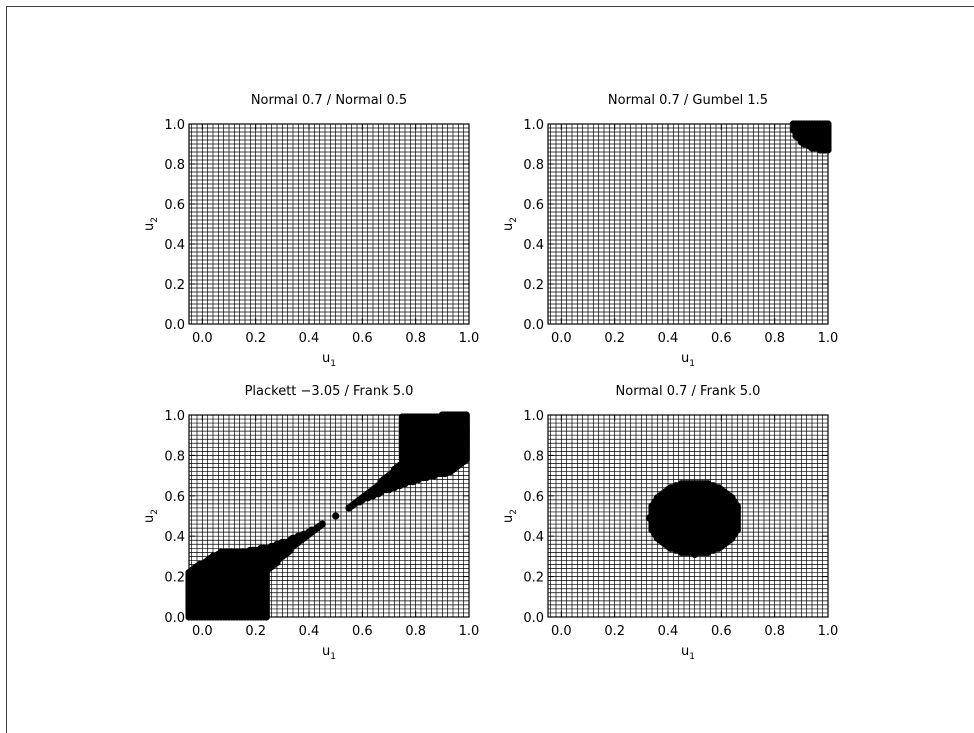  Describe the element at coordinates (329, 391) in the screenshot. I see `panel-title: Plackett −3.05 / Frank 5.0` at that location.